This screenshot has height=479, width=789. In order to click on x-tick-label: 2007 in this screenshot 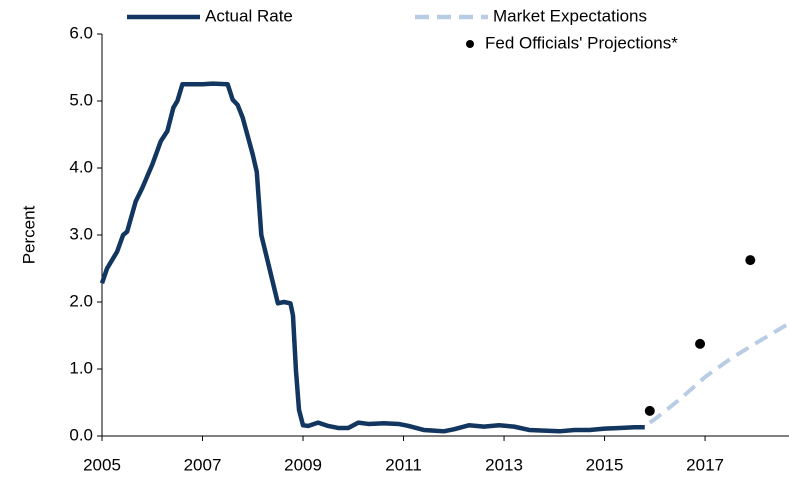, I will do `click(203, 464)`.